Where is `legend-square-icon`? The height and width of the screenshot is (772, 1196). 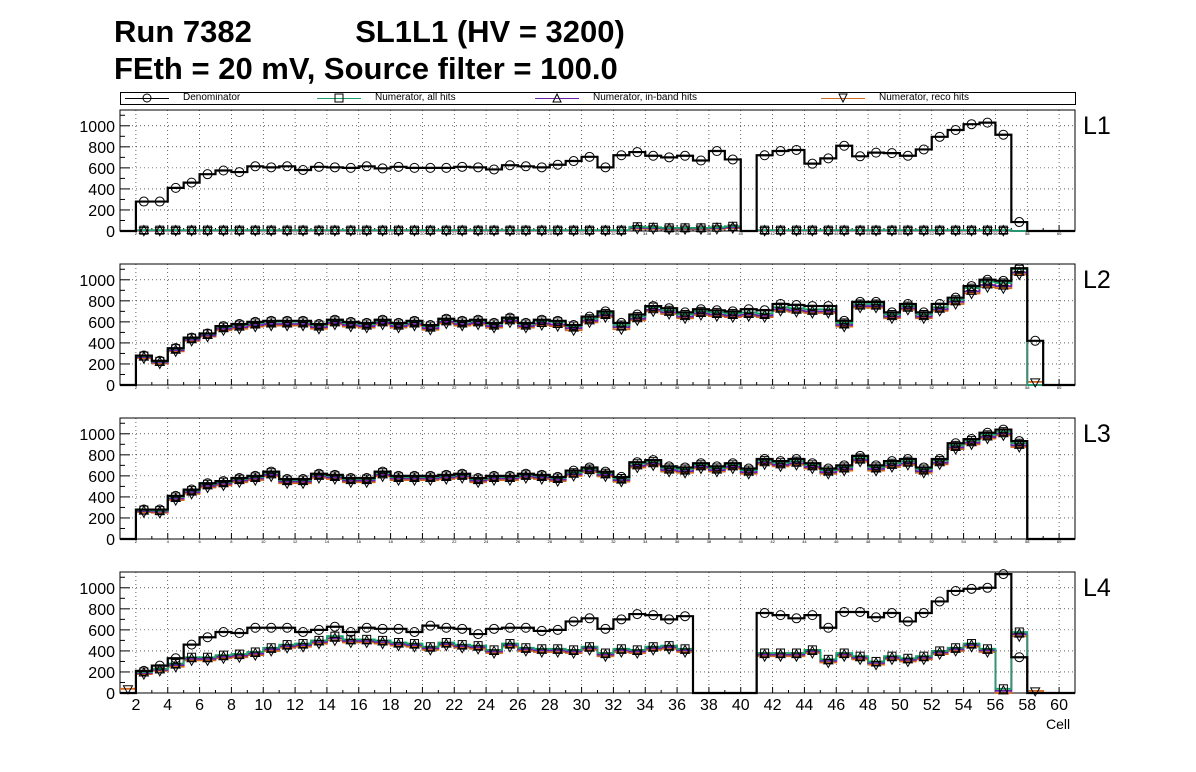
legend-square-icon is located at coordinates (339, 98).